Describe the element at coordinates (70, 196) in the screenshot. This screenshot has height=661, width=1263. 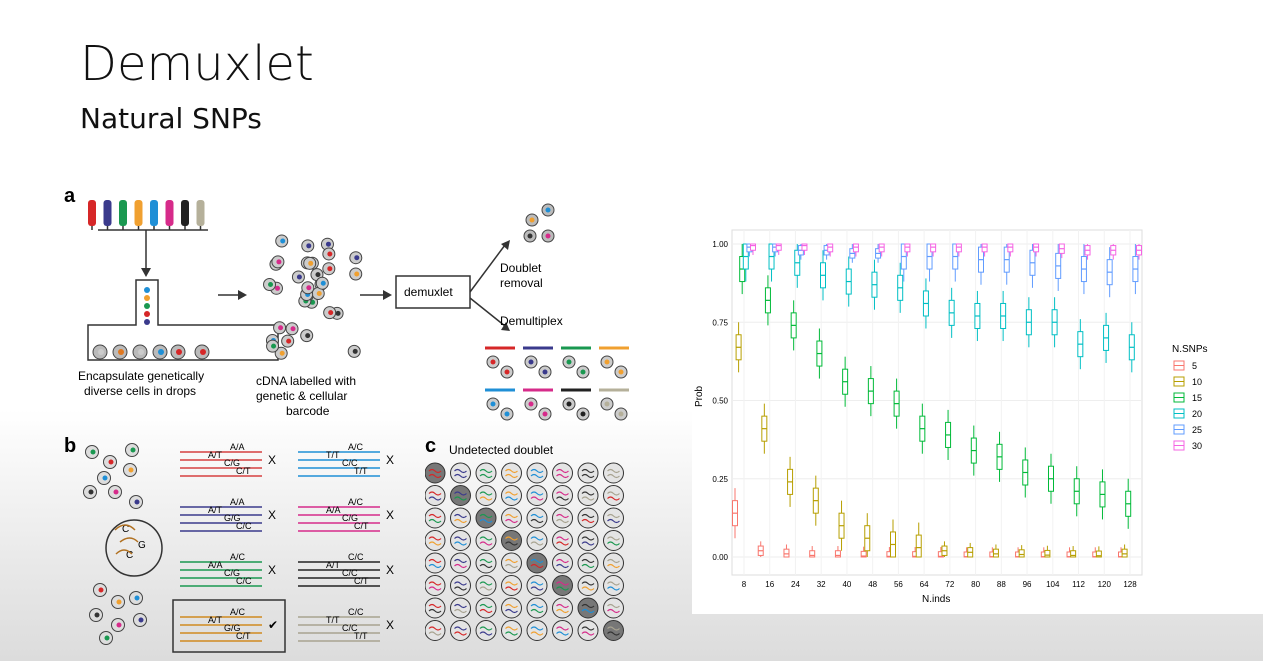
I see `panel-a-letter: a` at that location.